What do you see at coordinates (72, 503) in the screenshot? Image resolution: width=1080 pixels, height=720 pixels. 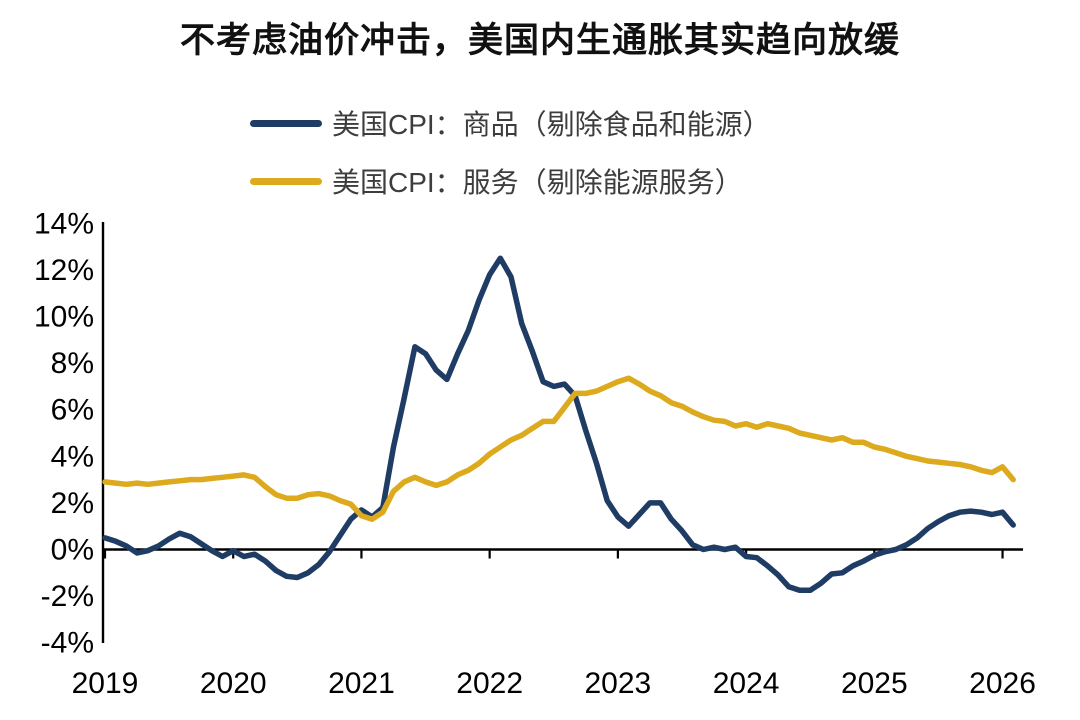 I see `y-tick-label: 2%` at bounding box center [72, 503].